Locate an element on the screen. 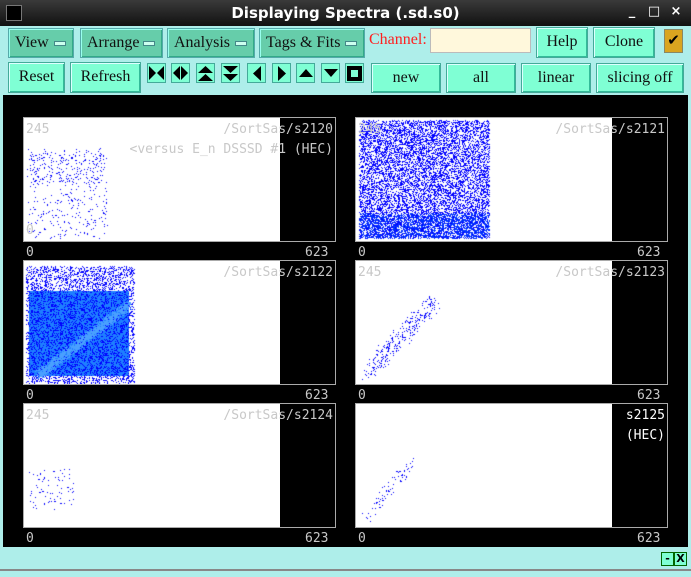 Image resolution: width=691 pixels, height=577 pixels. scroll-left-button is located at coordinates (256, 73).